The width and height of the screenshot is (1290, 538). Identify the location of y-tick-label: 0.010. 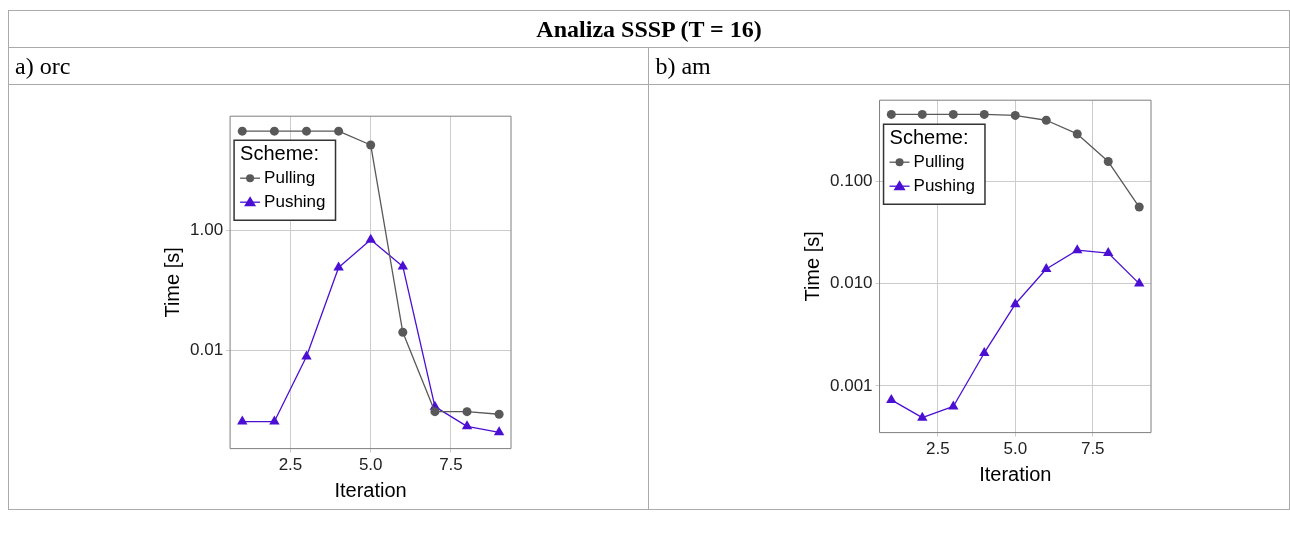
(851, 283).